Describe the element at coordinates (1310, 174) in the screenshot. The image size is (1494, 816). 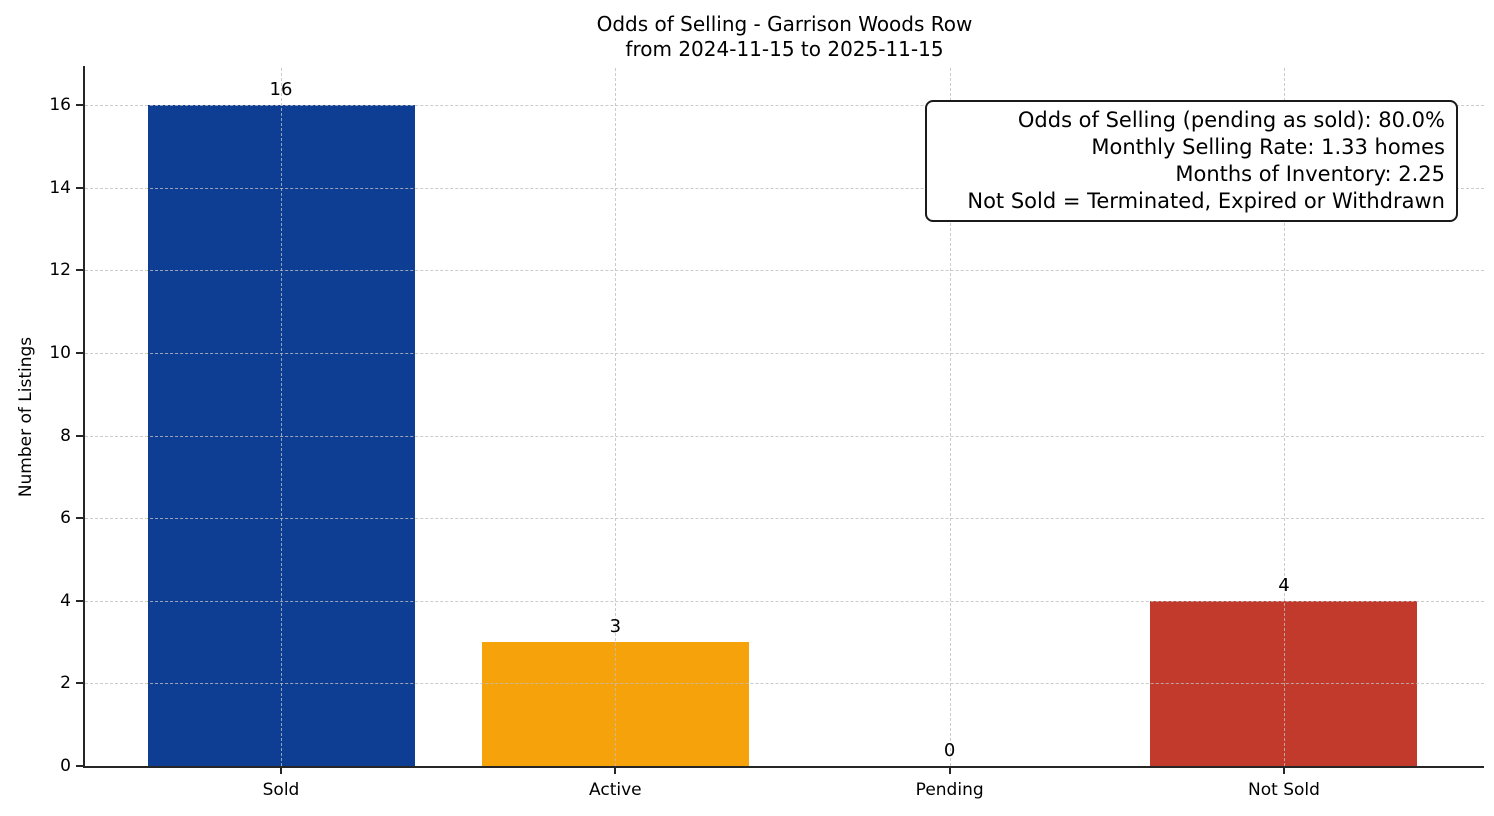
I see `annotation-months-of-inventory: Months of Inventory: 2.25` at that location.